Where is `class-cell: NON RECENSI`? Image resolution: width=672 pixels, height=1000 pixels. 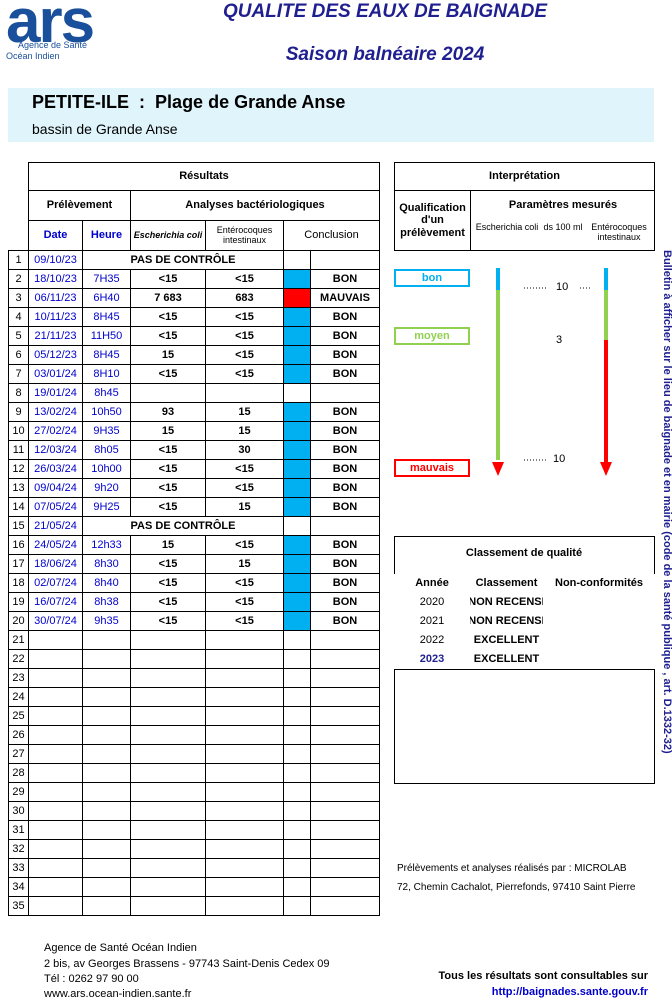
class-cell: NON RECENSI is located at coordinates (507, 603).